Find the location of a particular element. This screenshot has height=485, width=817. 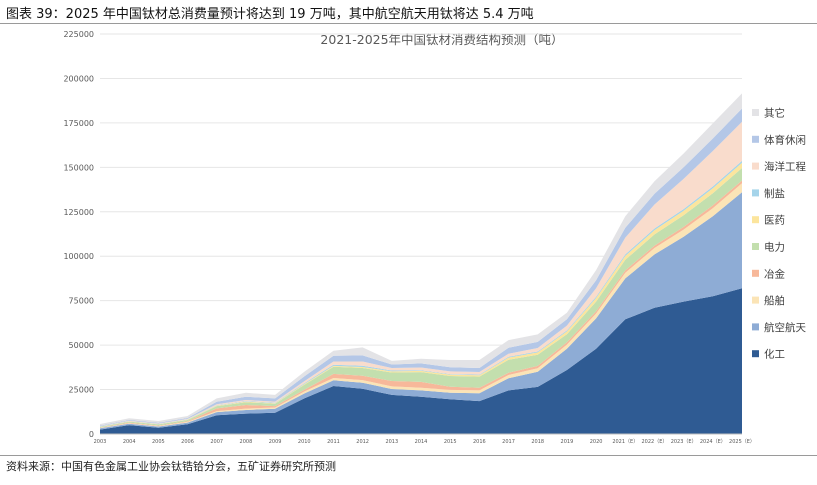

legend-label: 体育休闲 is located at coordinates (785, 139).